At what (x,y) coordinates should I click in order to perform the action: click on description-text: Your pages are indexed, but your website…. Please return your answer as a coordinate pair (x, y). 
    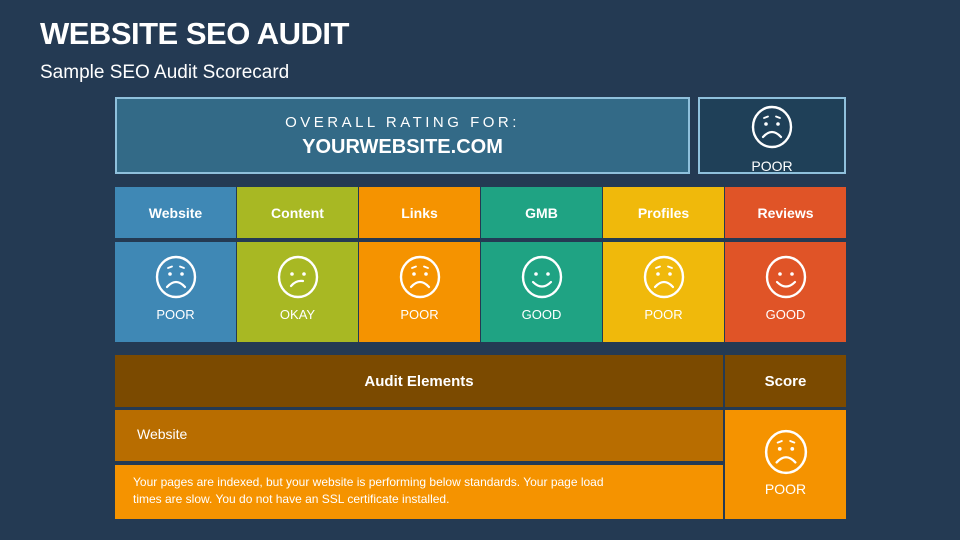
    Looking at the image, I should click on (368, 490).